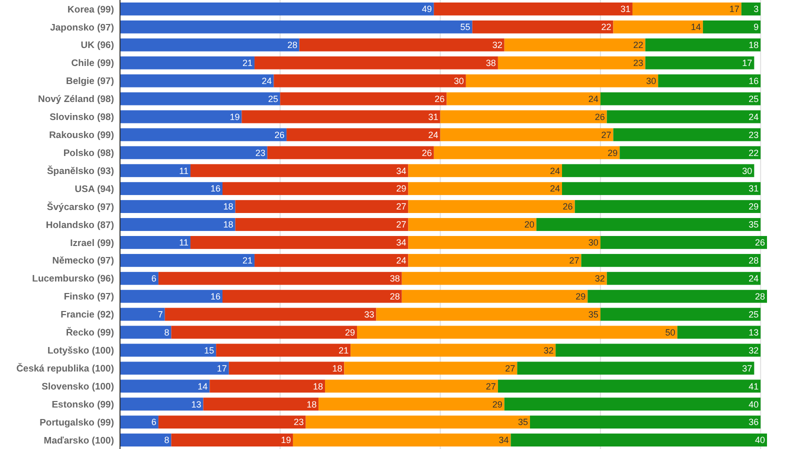 Image resolution: width=800 pixels, height=449 pixels. Describe the element at coordinates (753, 422) in the screenshot. I see `data-label: 36` at that location.